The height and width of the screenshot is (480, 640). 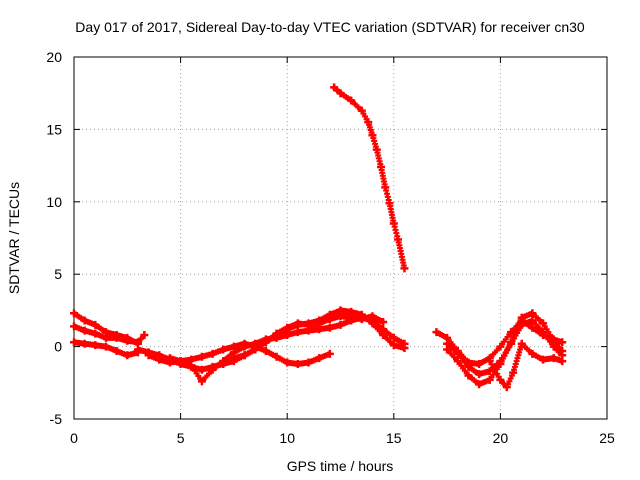 I want to click on y-tick-label: -5, so click(x=56, y=419).